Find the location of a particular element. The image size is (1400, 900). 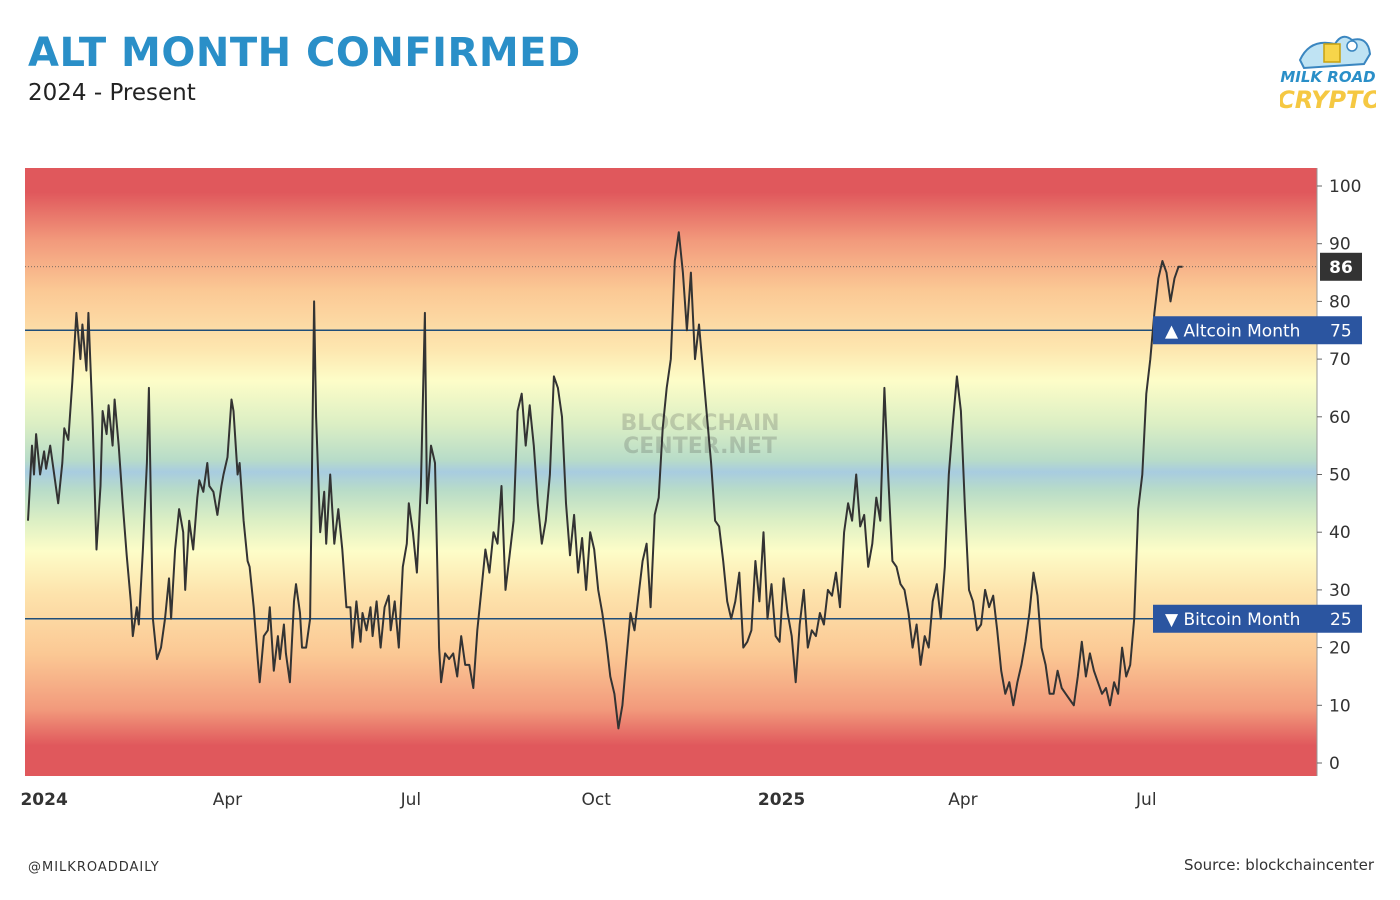

y-tick-label: 50 is located at coordinates (1340, 476).